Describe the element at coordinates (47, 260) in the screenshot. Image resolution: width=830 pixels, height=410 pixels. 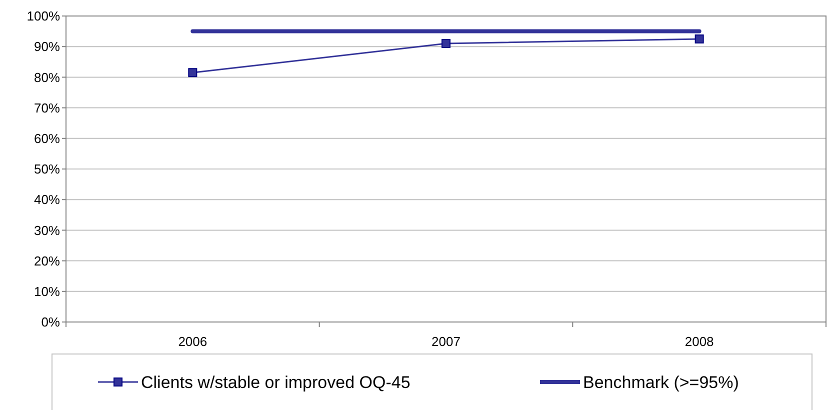
I see `y-tick-label: 20%` at that location.